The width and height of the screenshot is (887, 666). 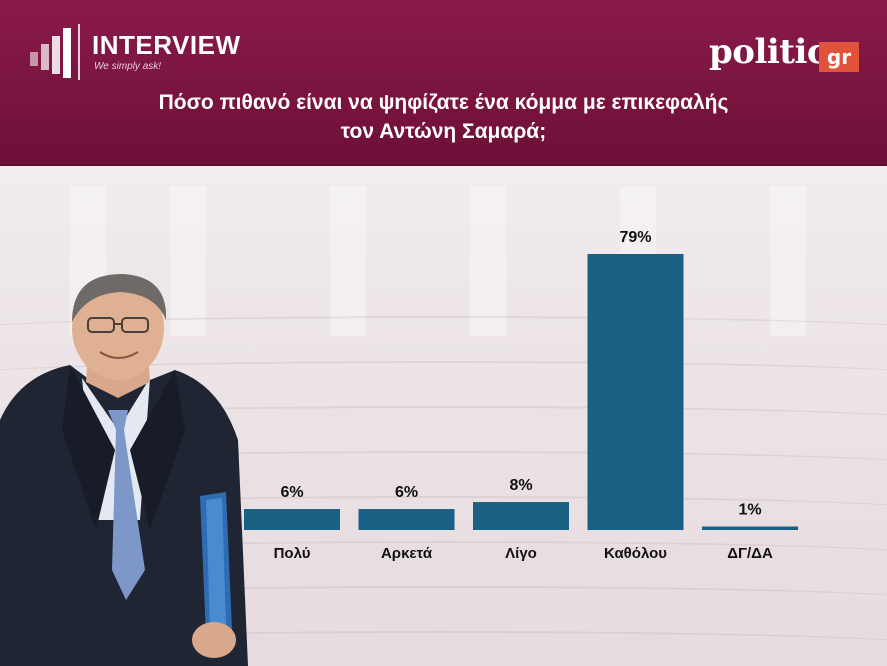 I want to click on survey-question-line-2: τον Αντώνη Σαμαρά;, so click(x=443, y=131).